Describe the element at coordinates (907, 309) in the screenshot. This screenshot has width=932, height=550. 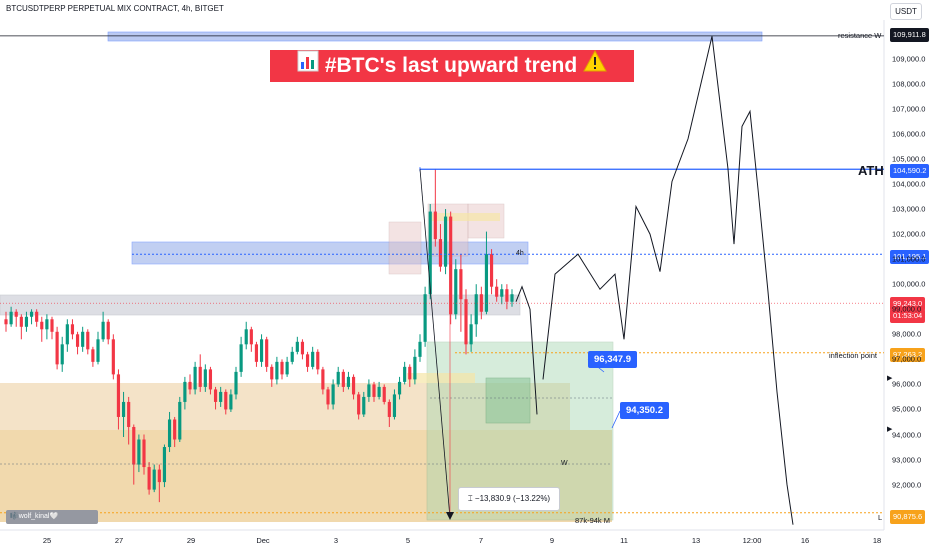
I see `y-tick-label: 99,000.0` at that location.